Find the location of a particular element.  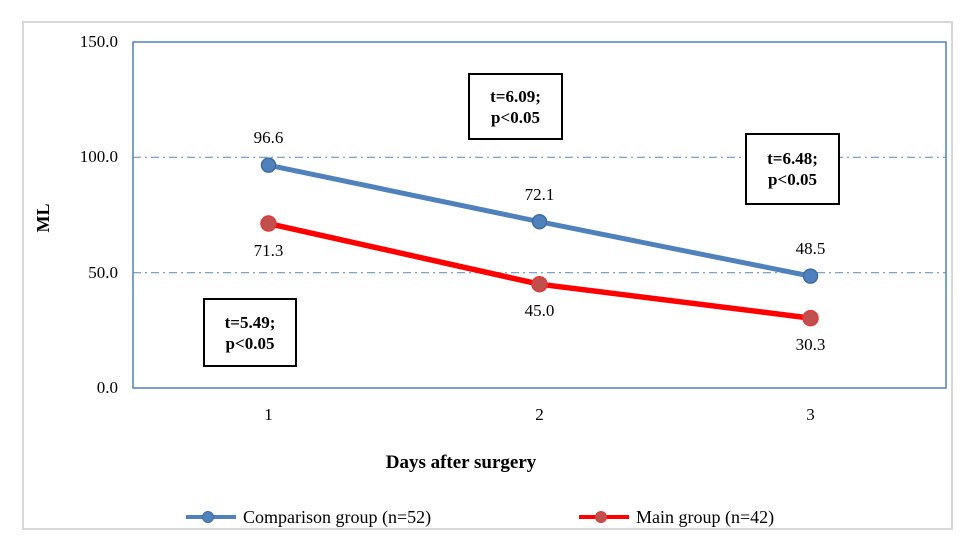

annotation-box-day1: t=5.49; p<0.05 is located at coordinates (250, 332).